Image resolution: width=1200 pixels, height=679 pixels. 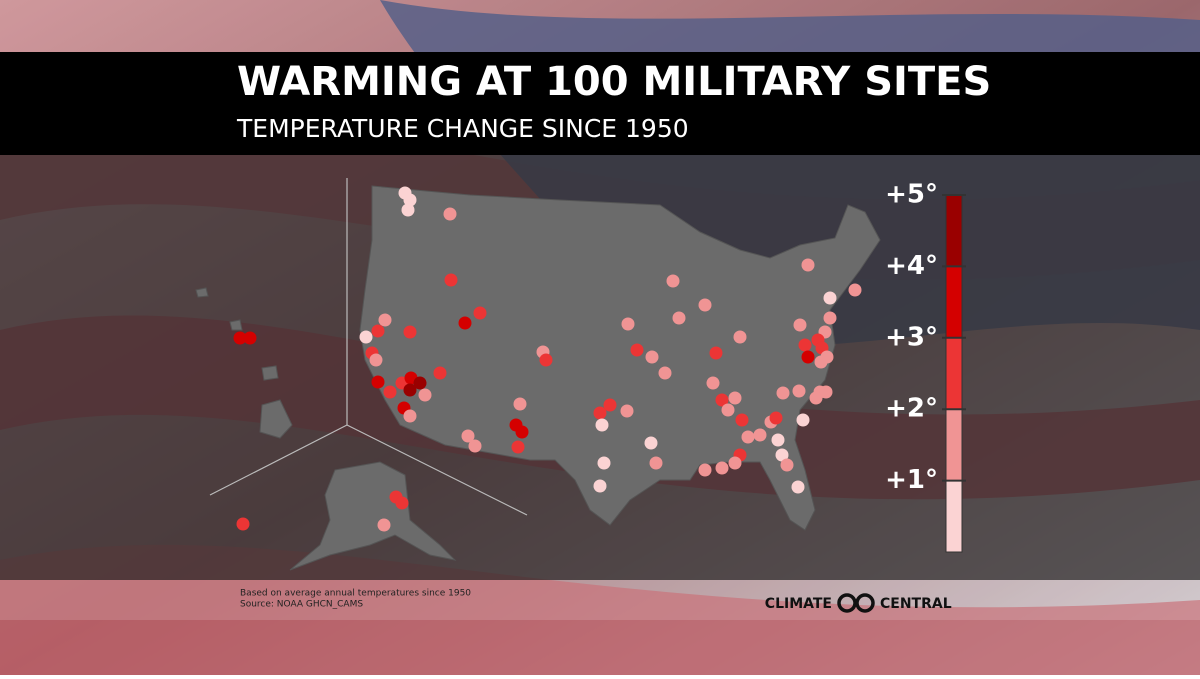 I want to click on legend: +5° +4° +3° +2° +1°, so click(x=925, y=366).